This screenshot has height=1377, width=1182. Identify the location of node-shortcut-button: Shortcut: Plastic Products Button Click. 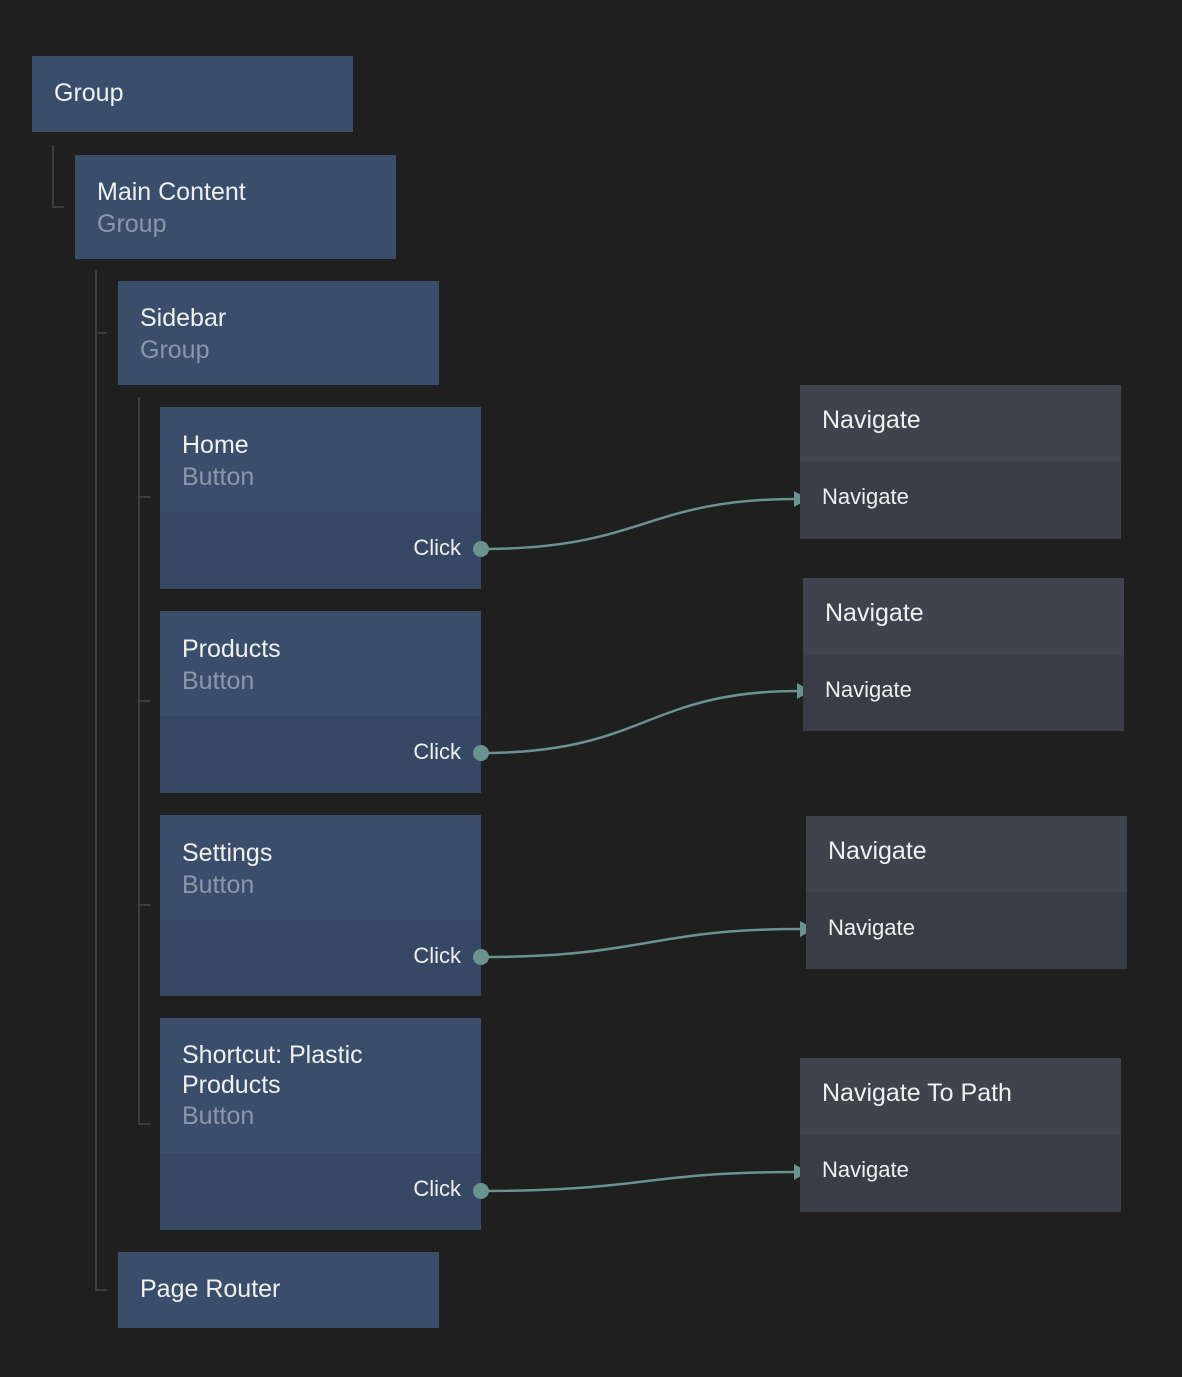
(320, 1124).